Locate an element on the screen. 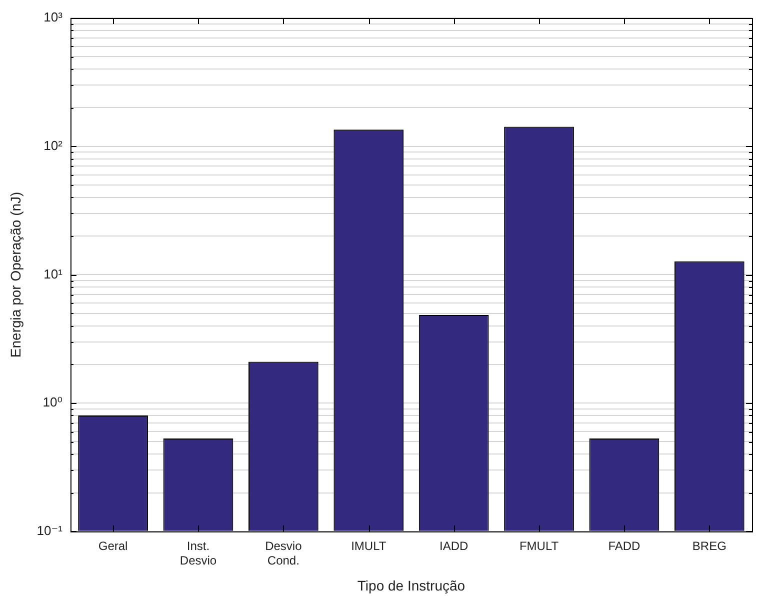 Image resolution: width=782 pixels, height=601 pixels. y-tick-label: 10⁻¹ is located at coordinates (50, 530).